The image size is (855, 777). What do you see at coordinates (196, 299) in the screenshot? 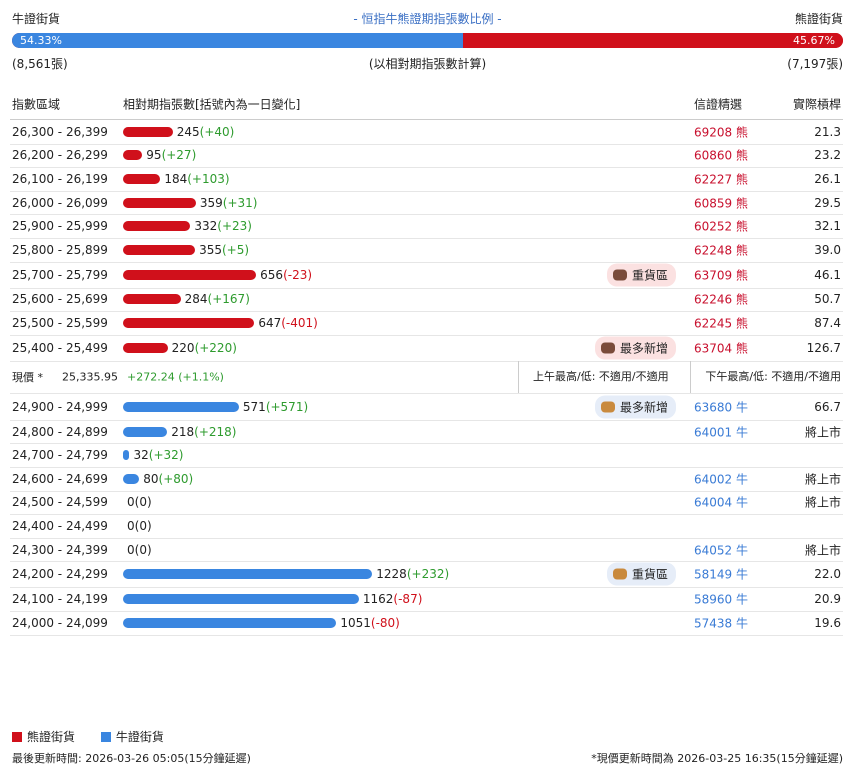
I see `count: 284` at bounding box center [196, 299].